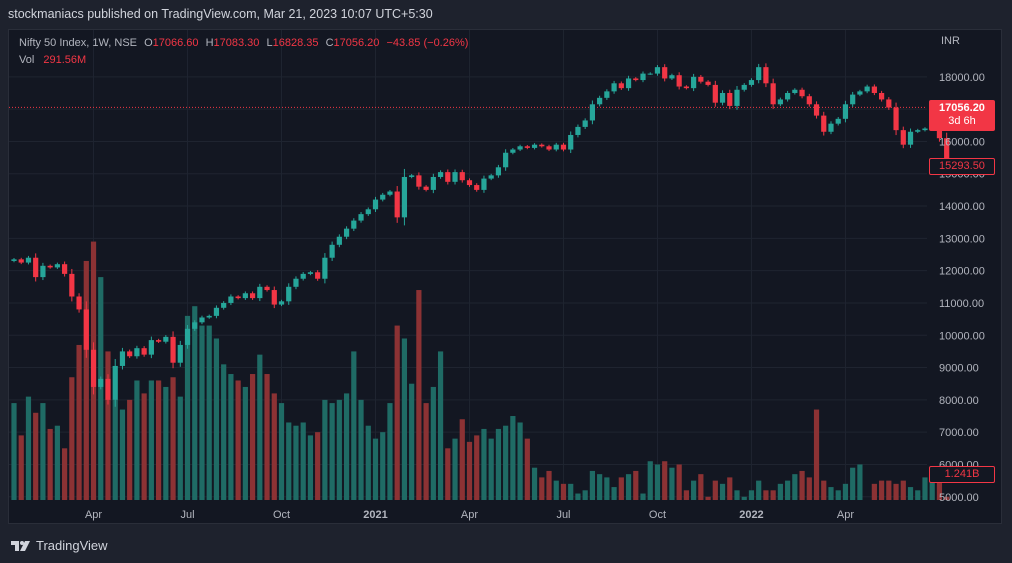 This screenshot has height=563, width=1012. Describe the element at coordinates (959, 433) in the screenshot. I see `price-tick-label: 7000.00` at that location.